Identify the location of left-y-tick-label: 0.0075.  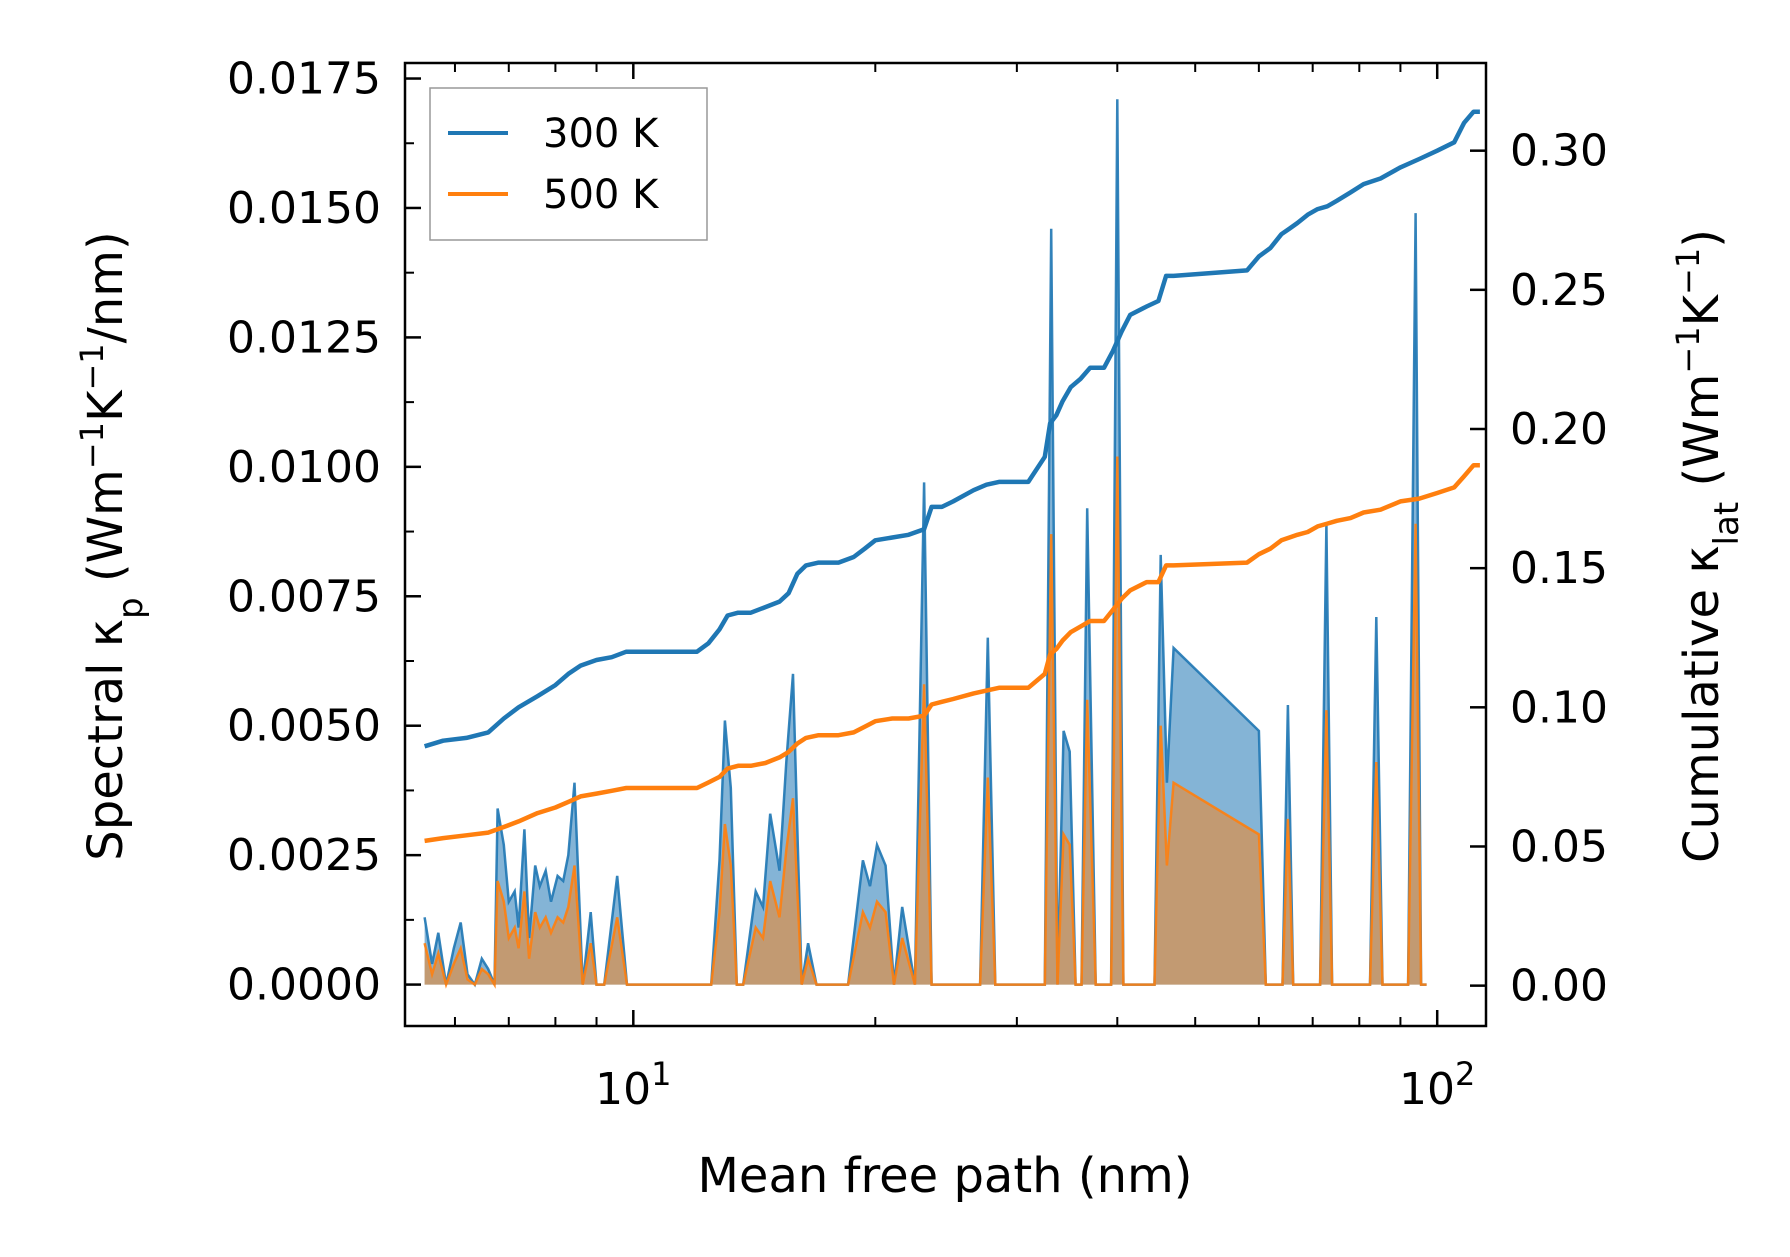
(304, 596).